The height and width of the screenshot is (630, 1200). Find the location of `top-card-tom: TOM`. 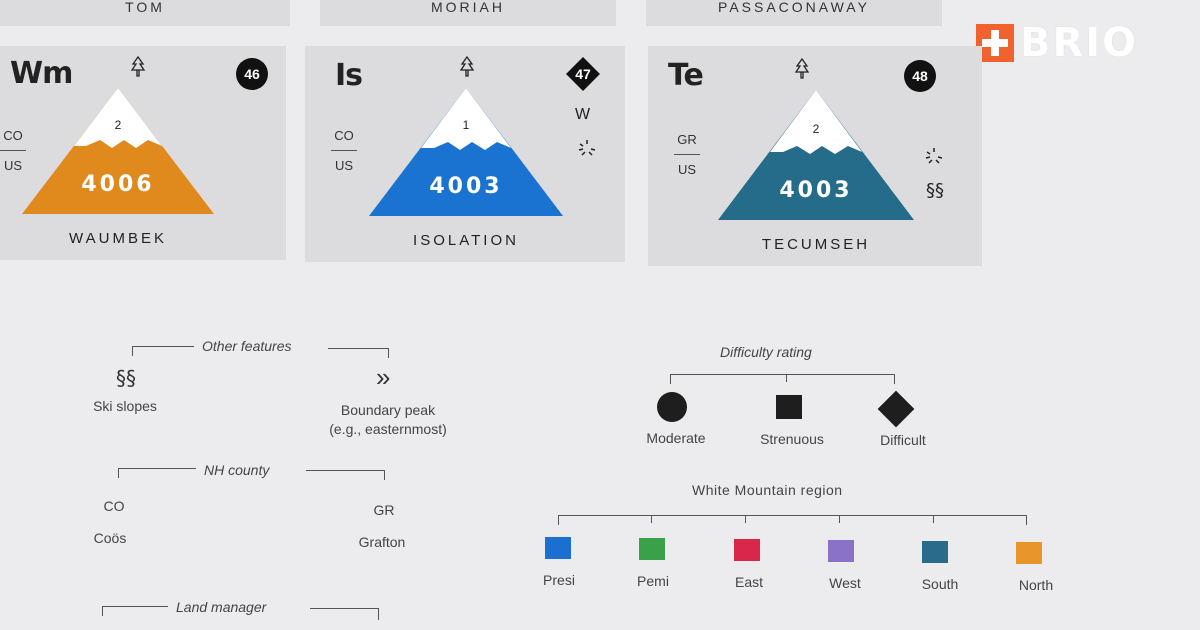

top-card-tom: TOM is located at coordinates (145, 13).